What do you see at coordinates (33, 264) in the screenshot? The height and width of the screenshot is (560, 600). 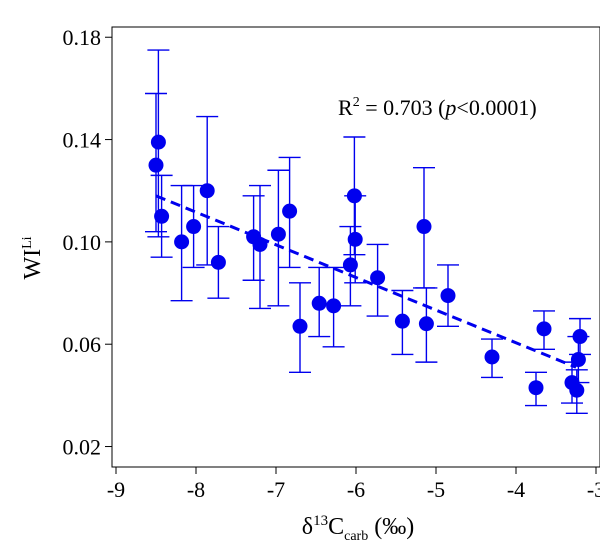 I see `y-title-main: WI` at bounding box center [33, 264].